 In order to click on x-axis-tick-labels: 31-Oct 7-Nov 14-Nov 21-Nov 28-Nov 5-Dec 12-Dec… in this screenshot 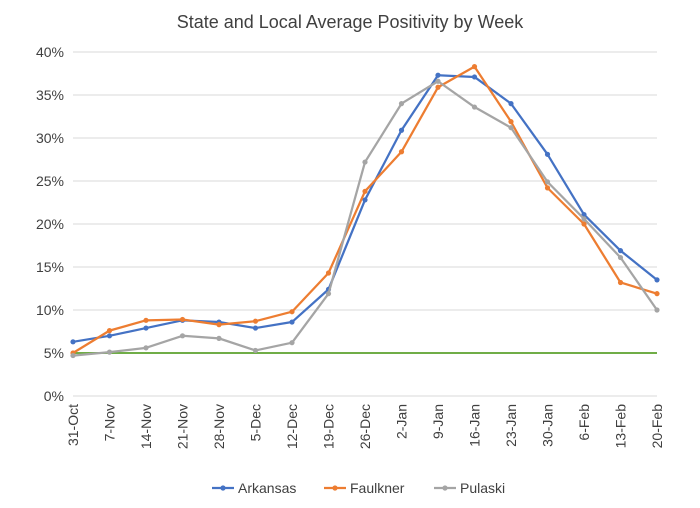, I will do `click(365, 426)`.